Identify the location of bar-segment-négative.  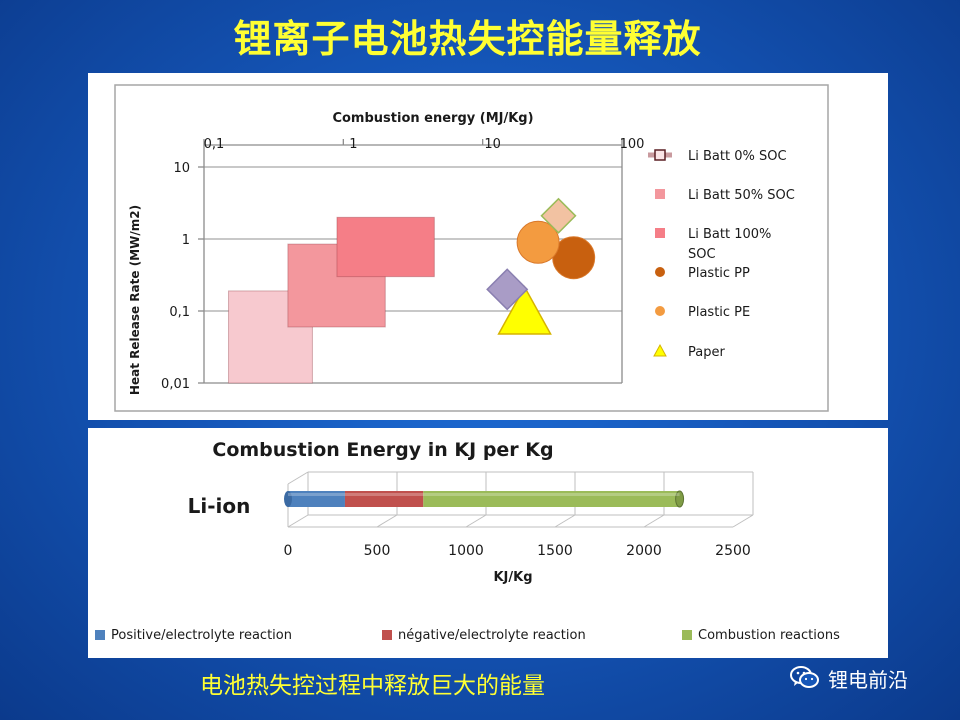
(384, 499).